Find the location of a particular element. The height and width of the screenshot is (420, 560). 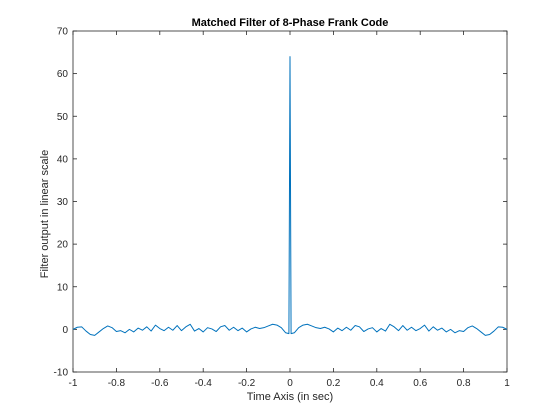

x-tick-label: -0.4 is located at coordinates (204, 383).